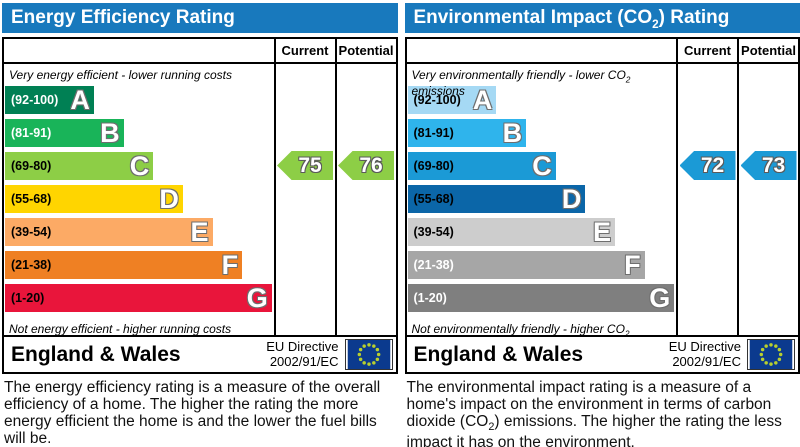  I want to click on environmental-potential-cell: 73, so click(767, 199).